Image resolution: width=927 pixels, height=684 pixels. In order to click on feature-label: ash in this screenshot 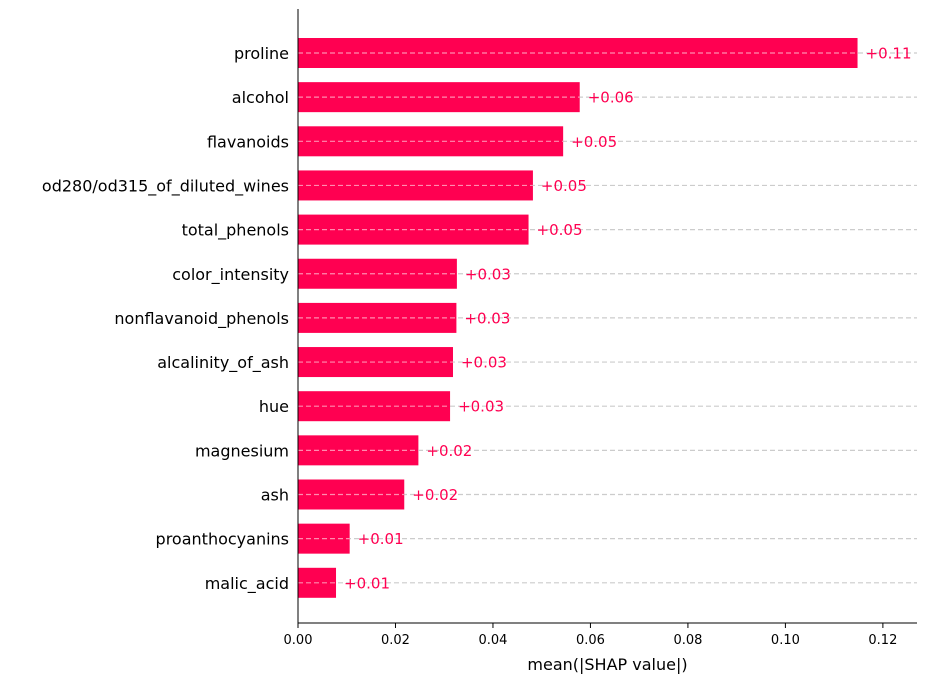, I will do `click(275, 495)`.